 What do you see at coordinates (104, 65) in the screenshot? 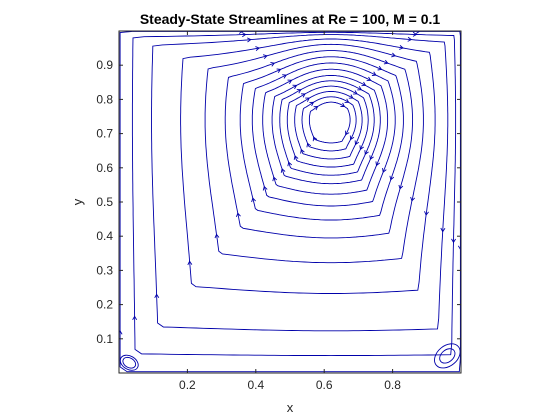
I see `y-tick-label: 0.9` at bounding box center [104, 65].